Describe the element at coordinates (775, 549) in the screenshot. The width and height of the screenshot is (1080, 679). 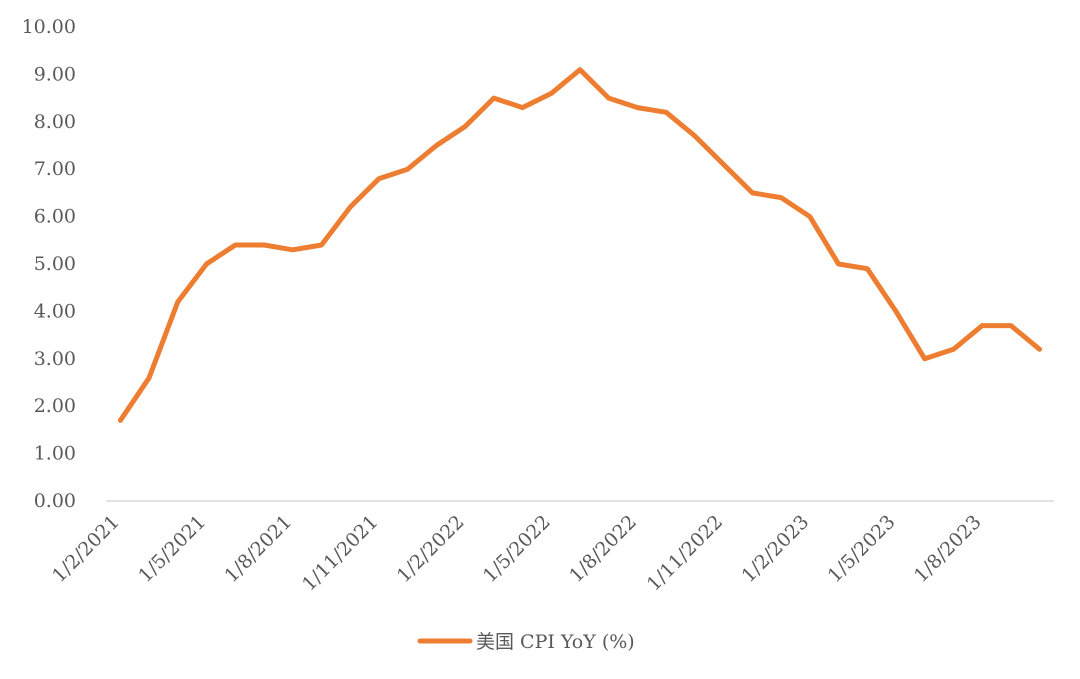
I see `x-tick-label: 1/2/2023` at that location.